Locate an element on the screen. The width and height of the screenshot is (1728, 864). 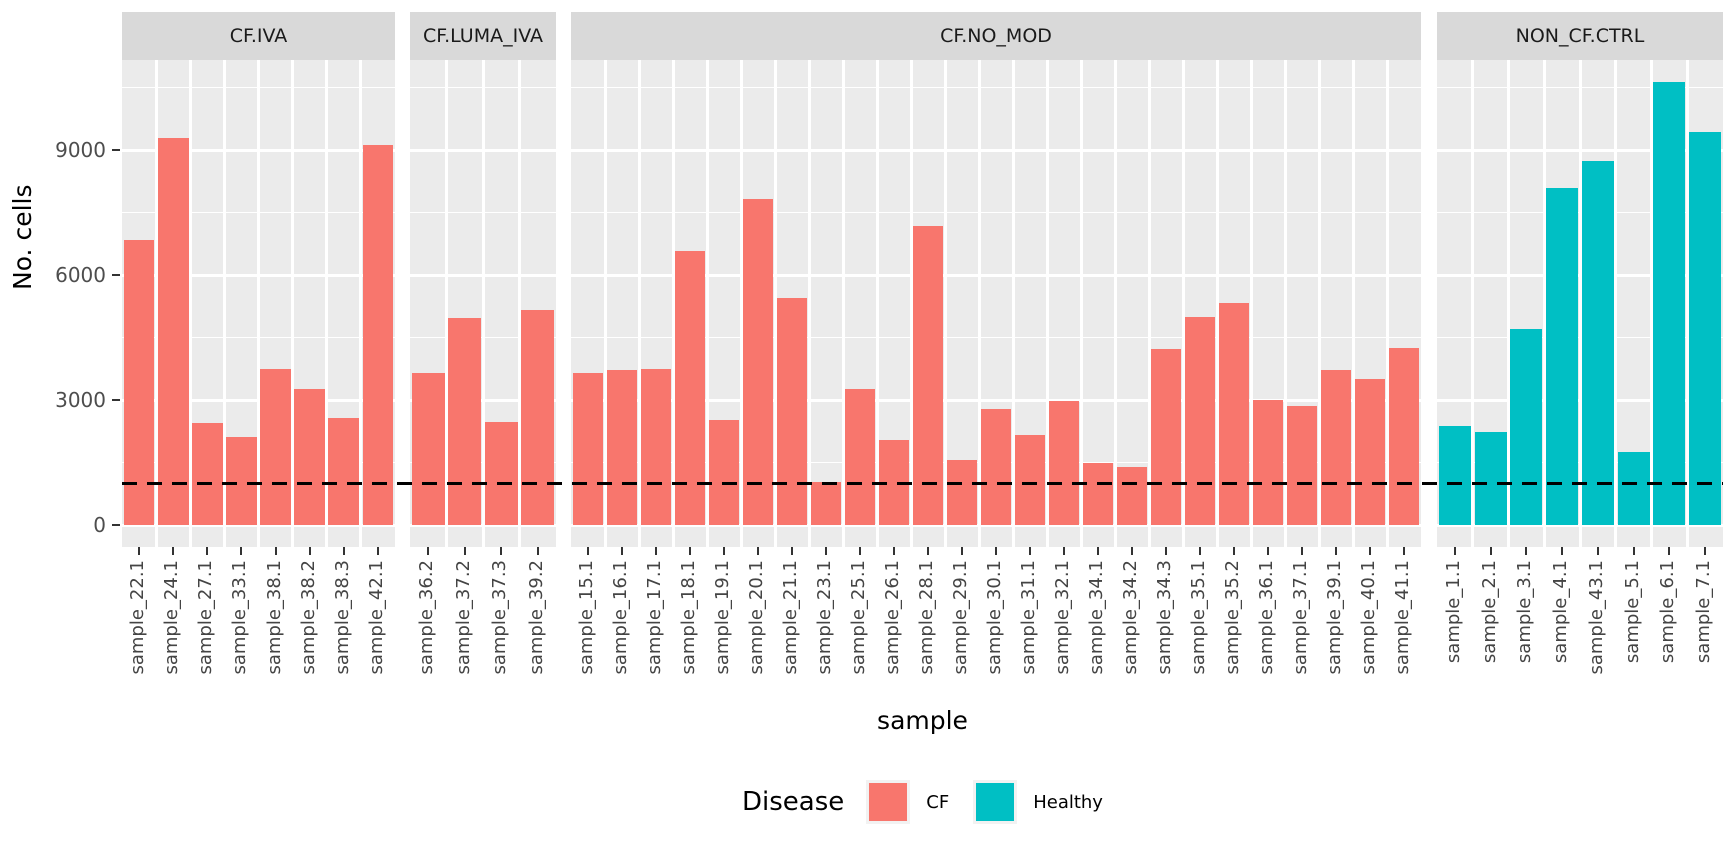
facet-strip-CF.NO_MOD: CF.NO_MOD is located at coordinates (996, 36).